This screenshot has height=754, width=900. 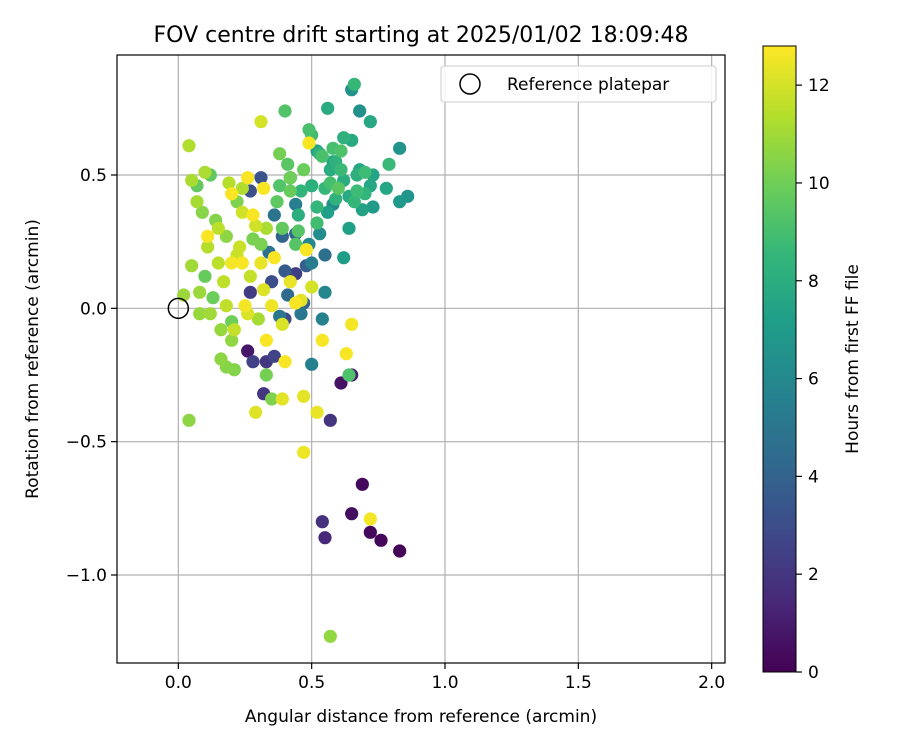 What do you see at coordinates (853, 359) in the screenshot?
I see `colorbar-label: Hours from first FF file` at bounding box center [853, 359].